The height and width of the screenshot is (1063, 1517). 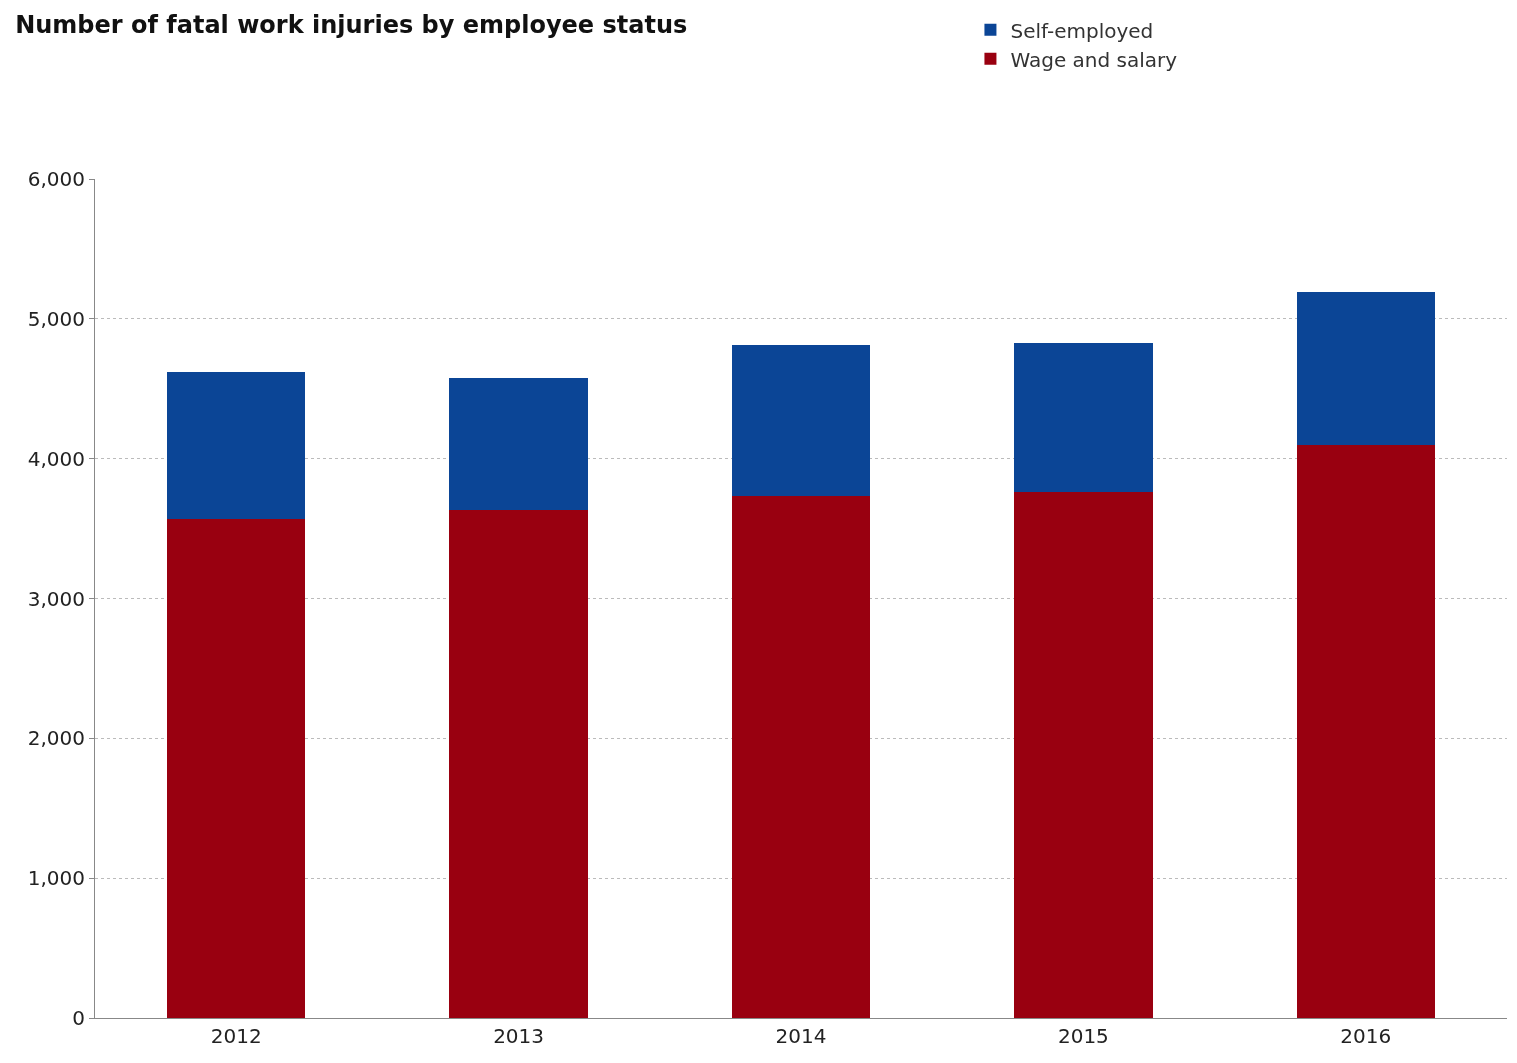 I want to click on y-tick-label: 5,000, so click(x=56, y=318).